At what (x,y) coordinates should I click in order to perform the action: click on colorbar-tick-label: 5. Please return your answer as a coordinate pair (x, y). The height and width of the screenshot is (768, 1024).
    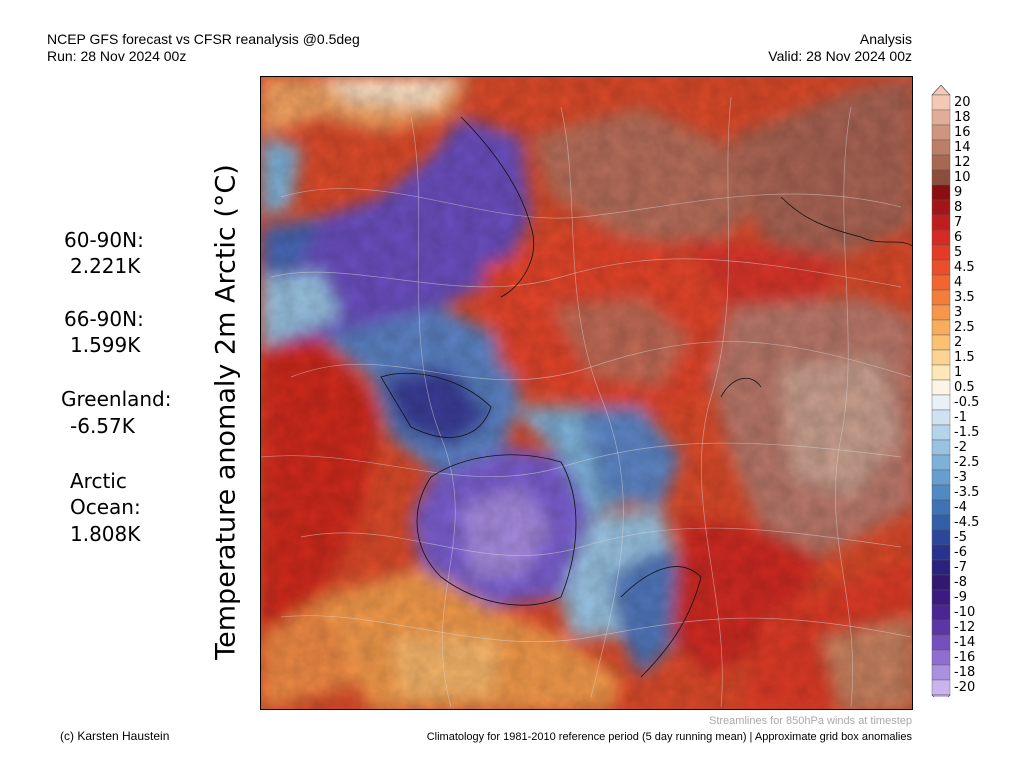
    Looking at the image, I should click on (958, 252).